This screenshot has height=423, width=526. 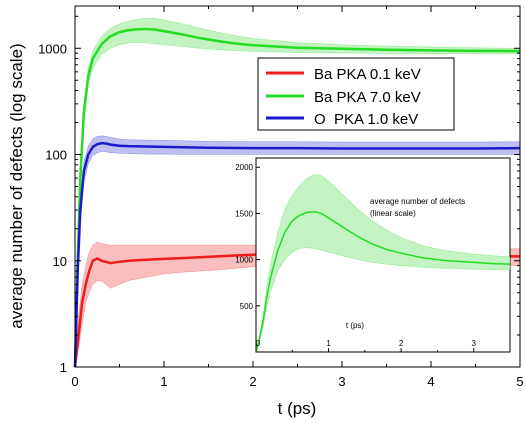 What do you see at coordinates (430, 381) in the screenshot?
I see `x-tick-label: 4` at bounding box center [430, 381].